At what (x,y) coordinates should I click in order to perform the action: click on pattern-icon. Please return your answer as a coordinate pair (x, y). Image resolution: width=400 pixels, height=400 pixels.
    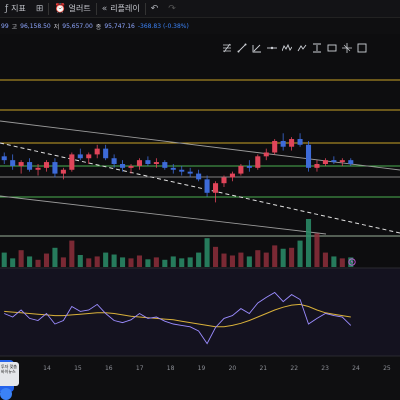
    Looking at the image, I should click on (287, 47).